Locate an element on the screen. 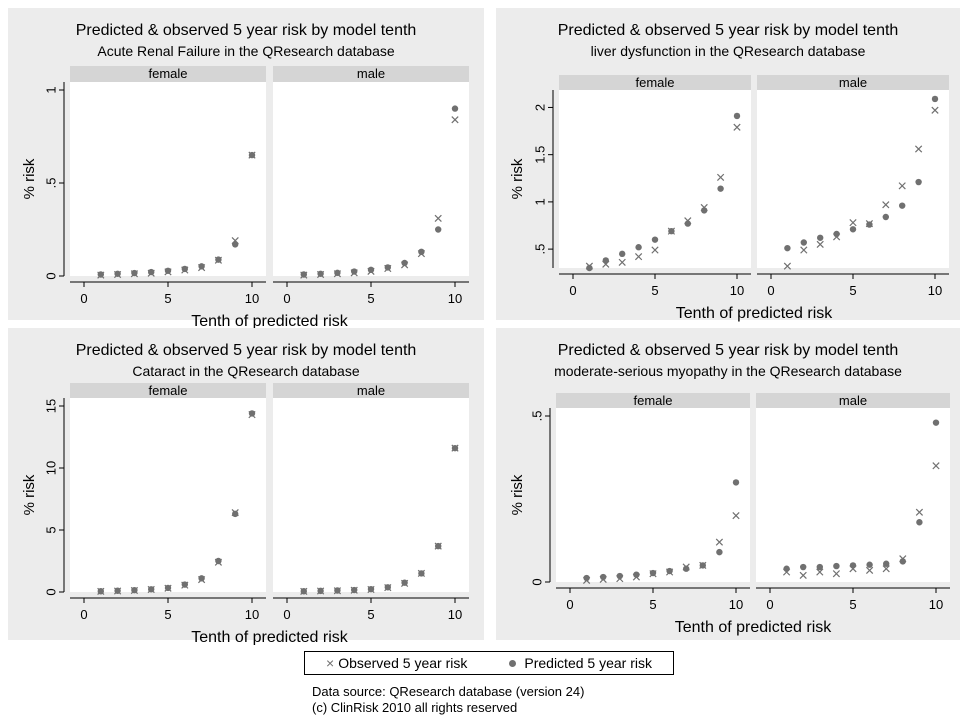  panel-male: male 0 5 10 is located at coordinates (853, 502).